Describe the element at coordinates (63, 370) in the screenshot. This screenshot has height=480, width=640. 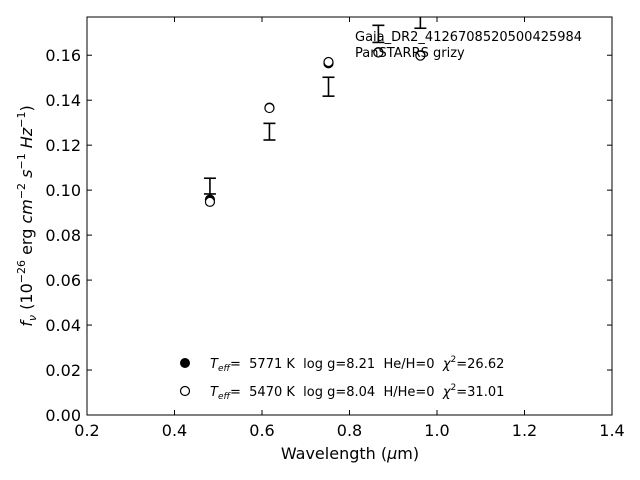
I see `y-tick-label-2: 0.02` at that location.